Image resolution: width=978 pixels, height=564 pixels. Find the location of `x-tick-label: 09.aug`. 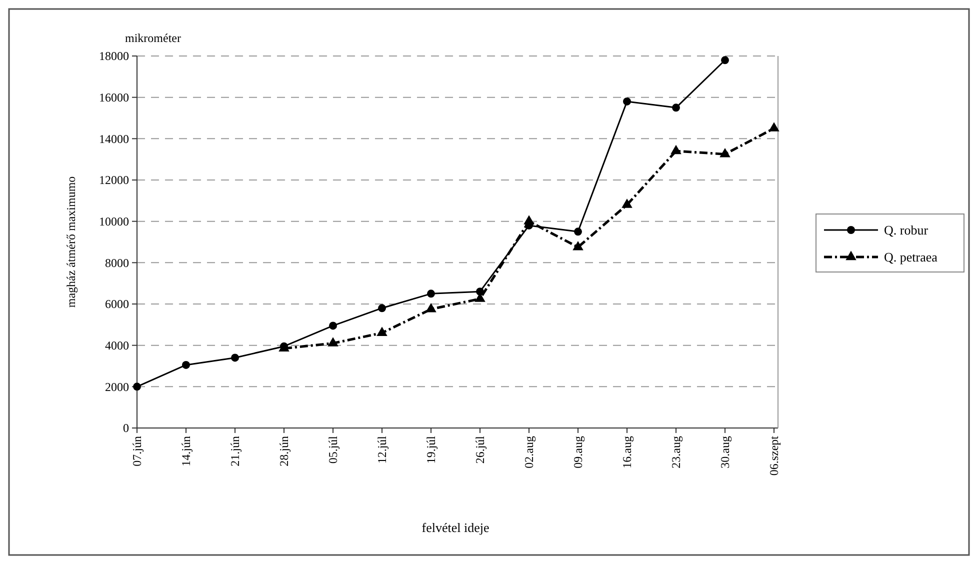

x-tick-label: 09.aug is located at coordinates (578, 452).